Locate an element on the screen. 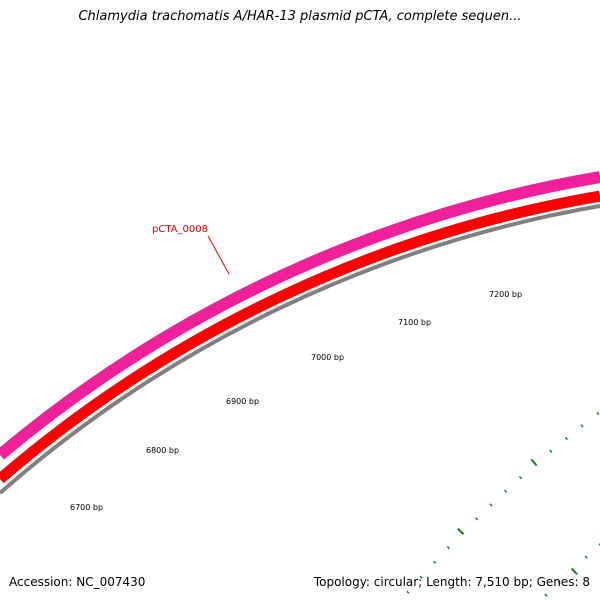  scale-label-6800: 6800 bp is located at coordinates (162, 450).